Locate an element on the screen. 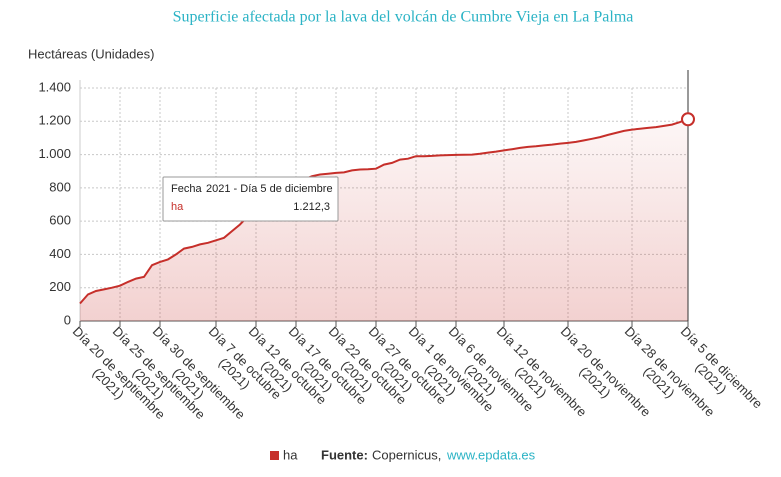 This screenshot has height=477, width=781. y-tick-label: 400 is located at coordinates (60, 253).